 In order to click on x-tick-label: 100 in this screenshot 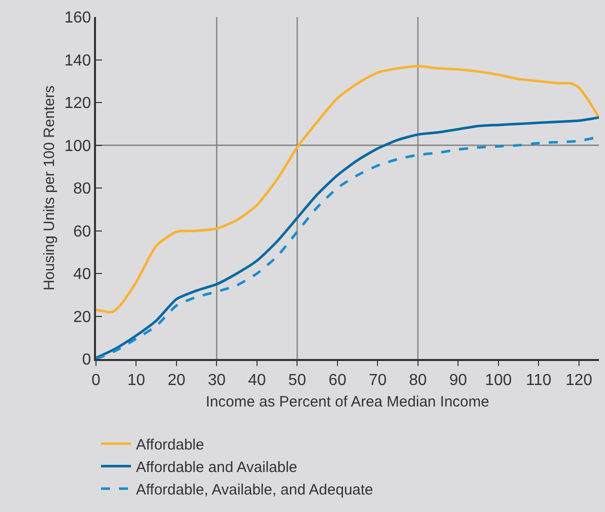, I will do `click(498, 380)`.